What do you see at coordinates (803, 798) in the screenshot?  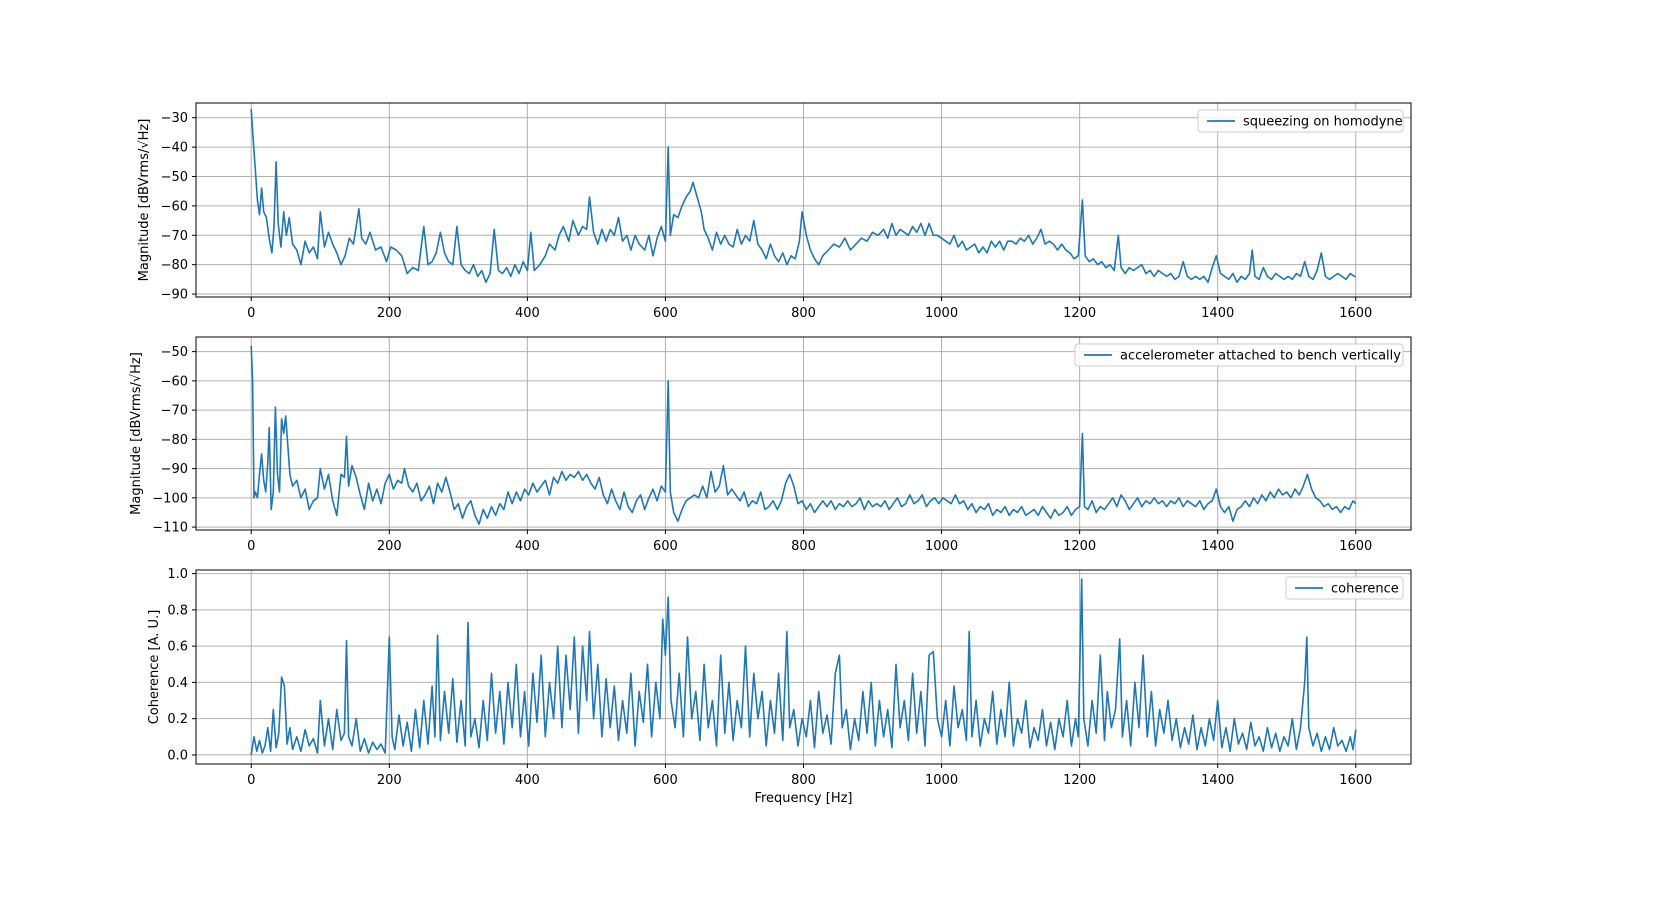 I see `x-axis-label: Frequency [Hz]` at bounding box center [803, 798].